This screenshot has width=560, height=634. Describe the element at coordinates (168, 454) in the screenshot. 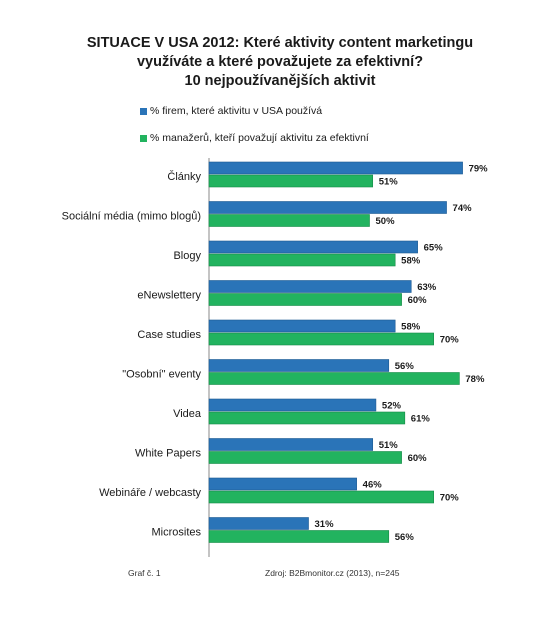

I see `category-label: White Papers` at that location.